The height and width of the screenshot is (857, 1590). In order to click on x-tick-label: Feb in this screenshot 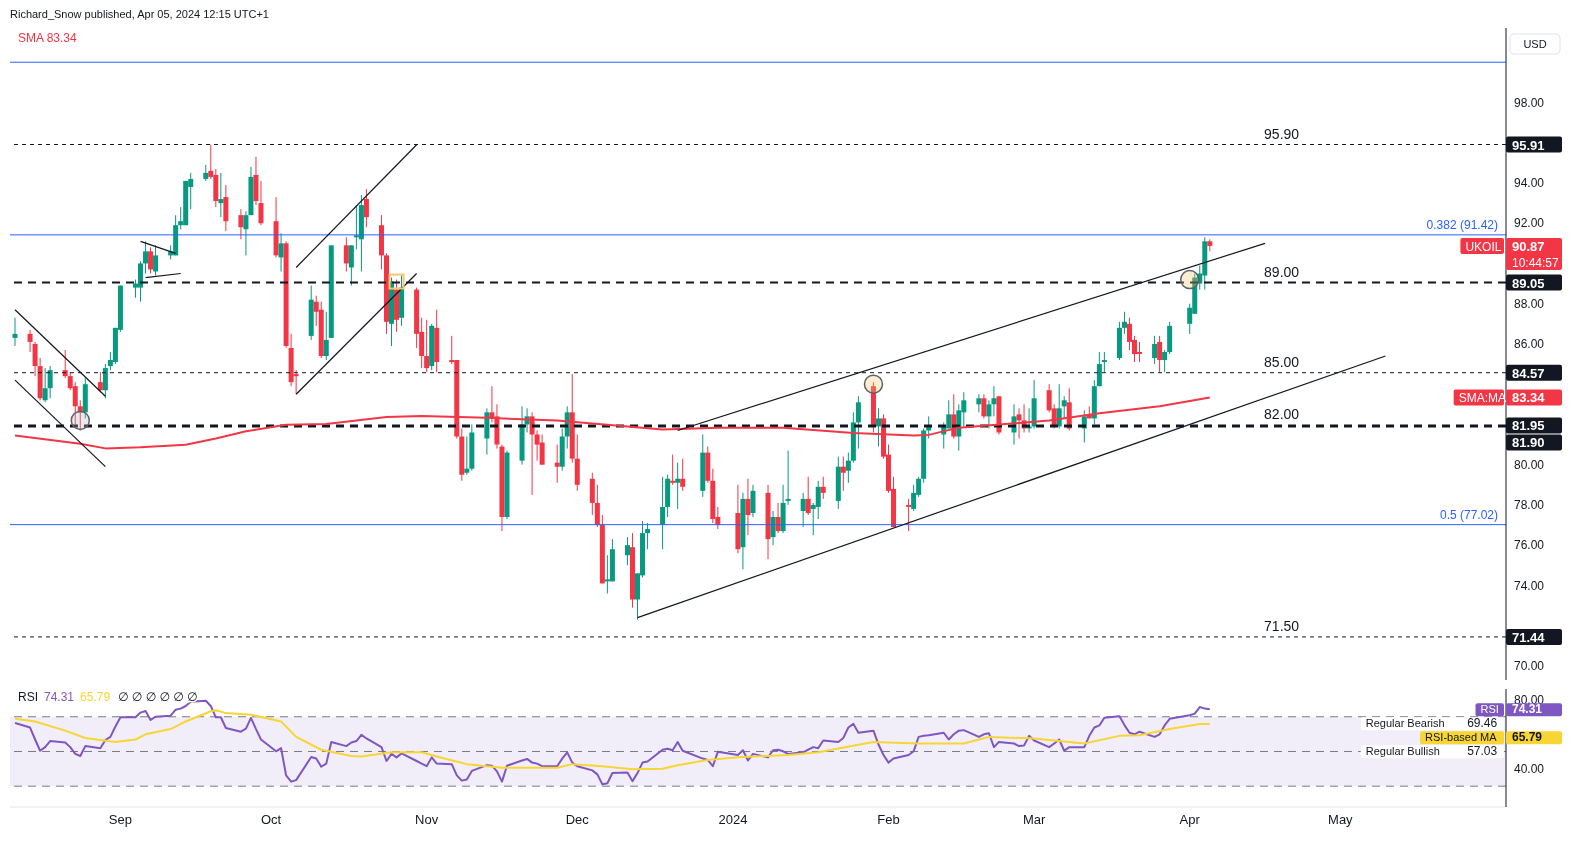, I will do `click(888, 820)`.